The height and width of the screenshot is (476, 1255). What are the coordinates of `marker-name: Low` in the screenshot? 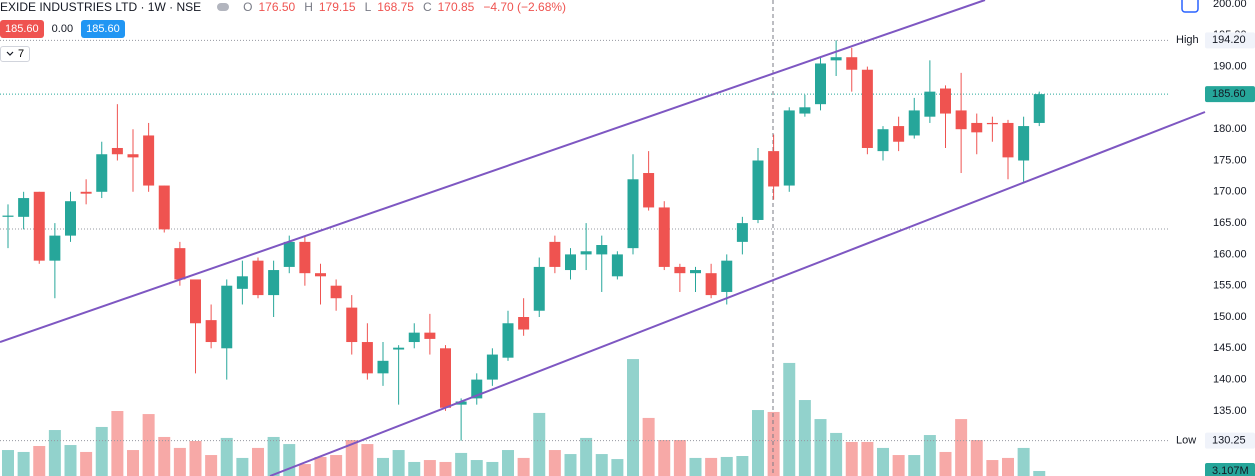 It's located at (1186, 441).